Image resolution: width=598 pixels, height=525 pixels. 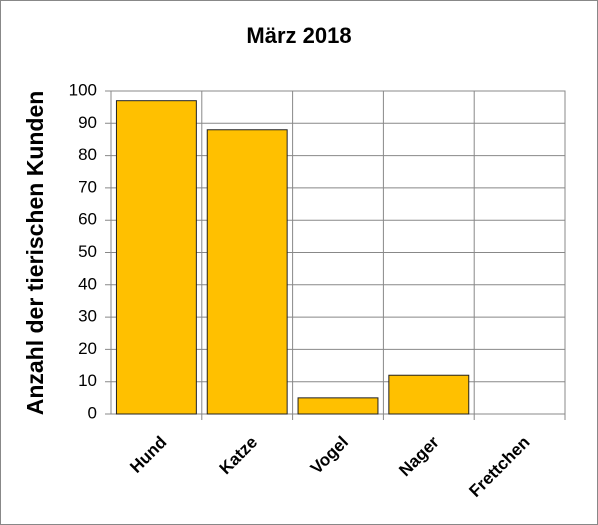 I want to click on y-tick-label: 90, so click(x=87, y=122).